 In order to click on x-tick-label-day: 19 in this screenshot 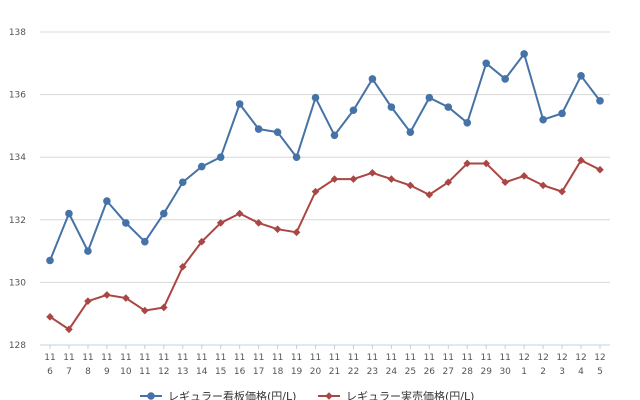, I will do `click(297, 372)`.